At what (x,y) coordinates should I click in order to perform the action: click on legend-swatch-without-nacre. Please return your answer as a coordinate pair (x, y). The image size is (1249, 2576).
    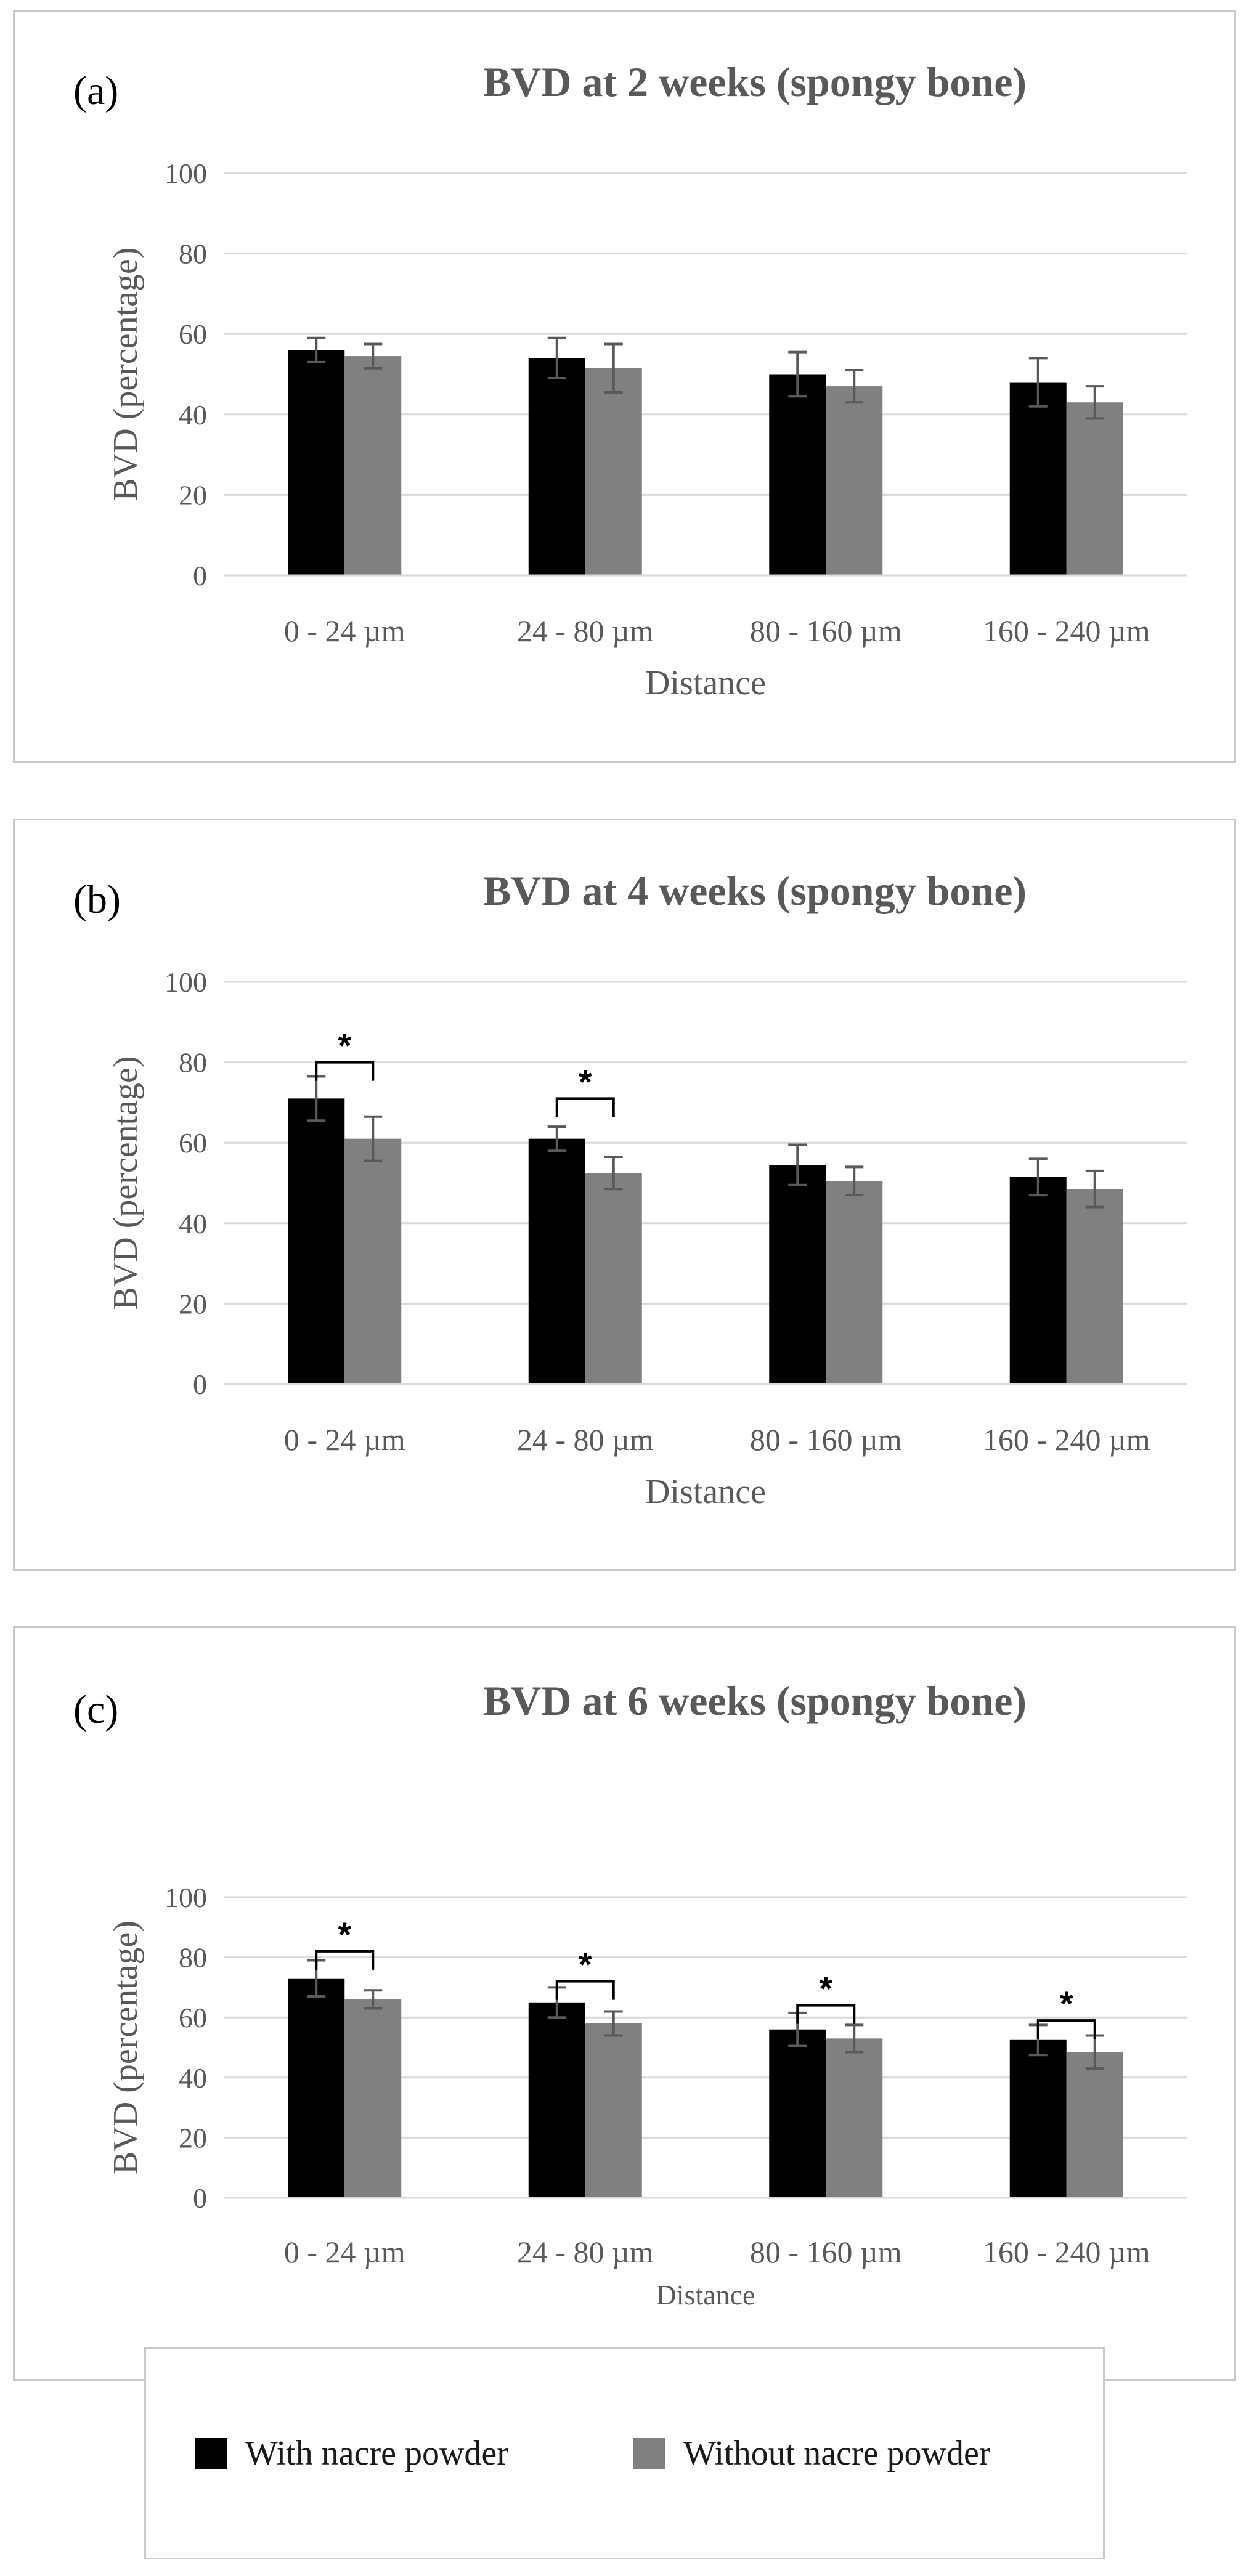
    Looking at the image, I should click on (649, 2453).